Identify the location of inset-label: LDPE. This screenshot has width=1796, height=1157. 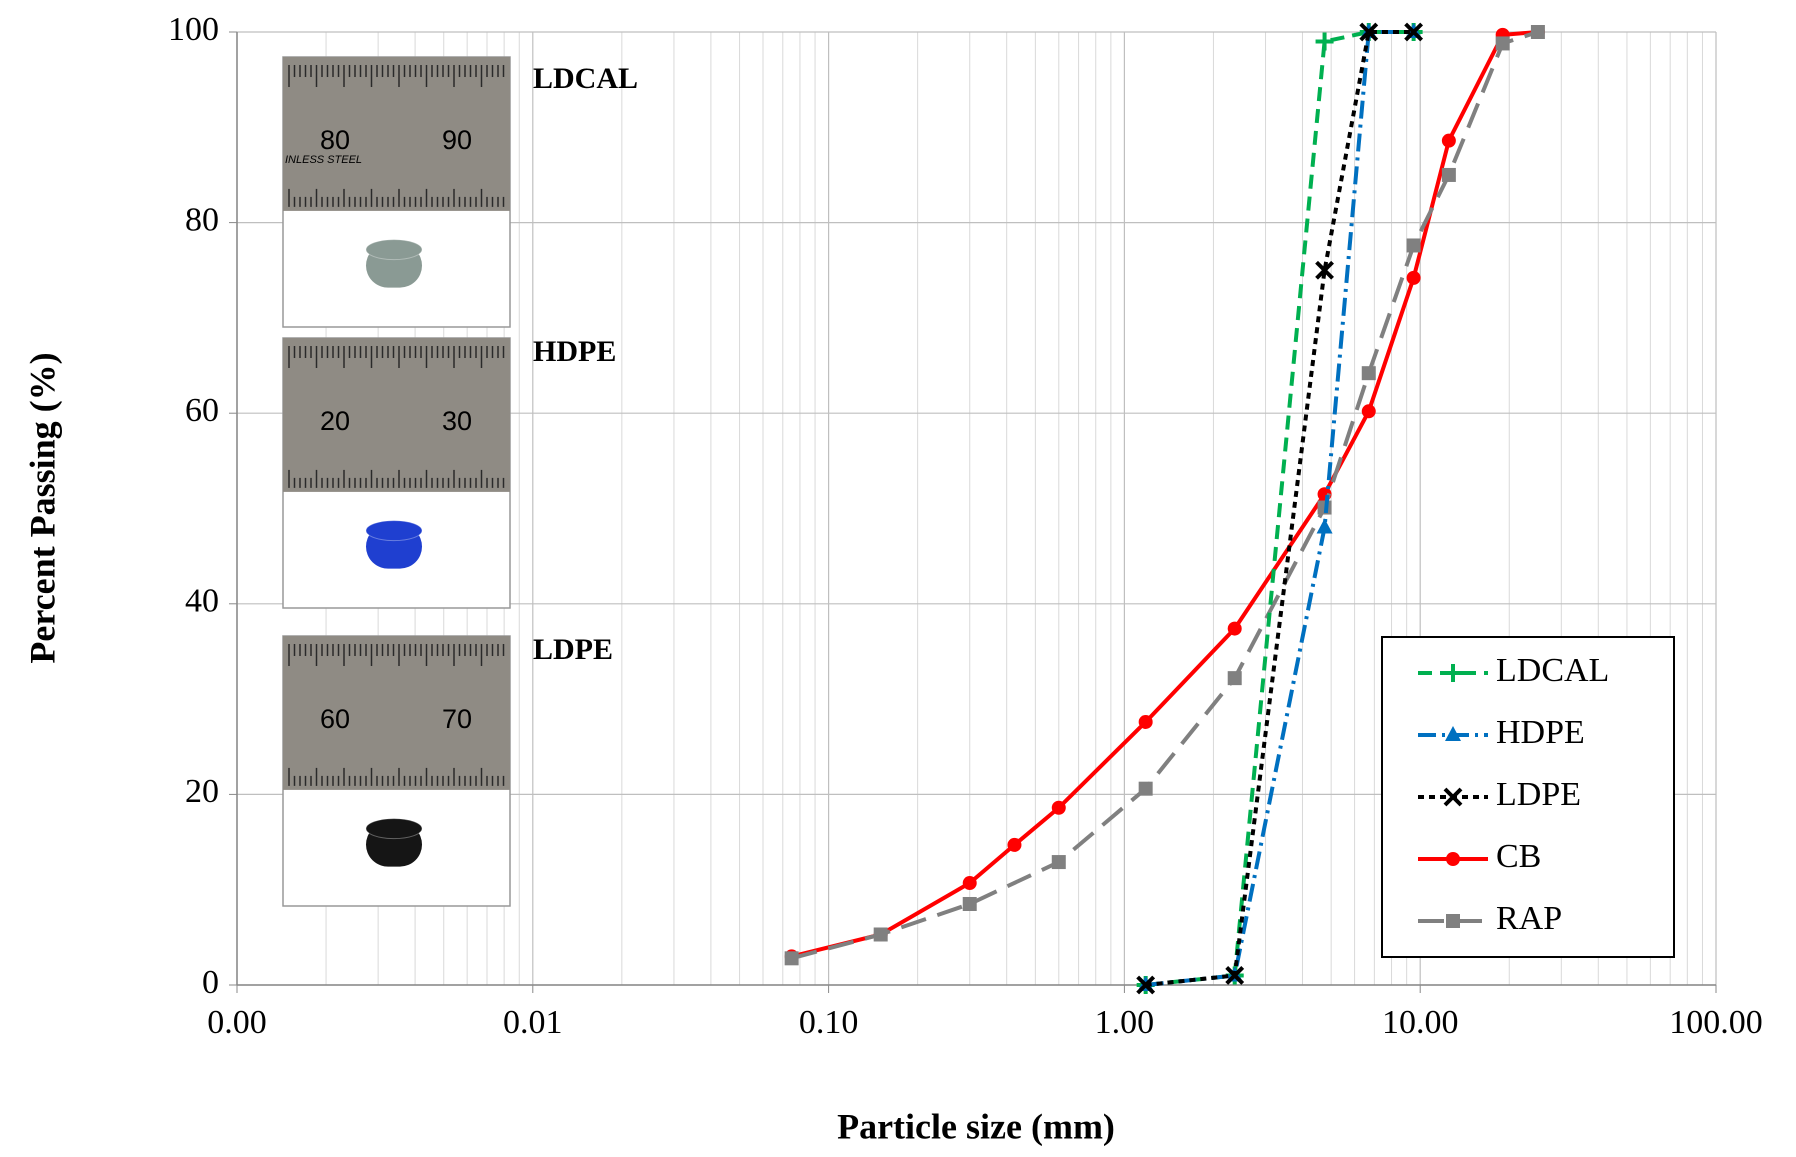
(573, 649).